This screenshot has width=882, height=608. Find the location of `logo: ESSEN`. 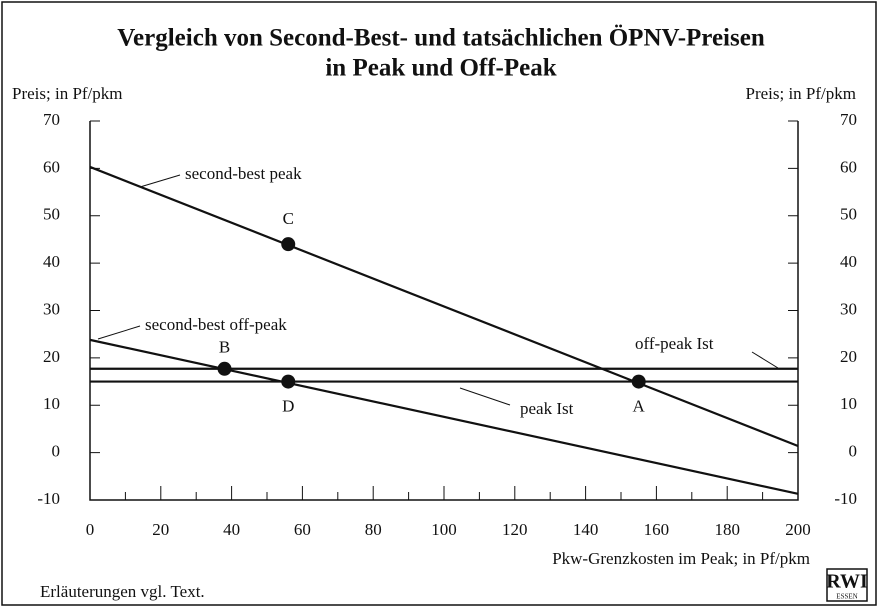

logo: ESSEN is located at coordinates (846, 597).